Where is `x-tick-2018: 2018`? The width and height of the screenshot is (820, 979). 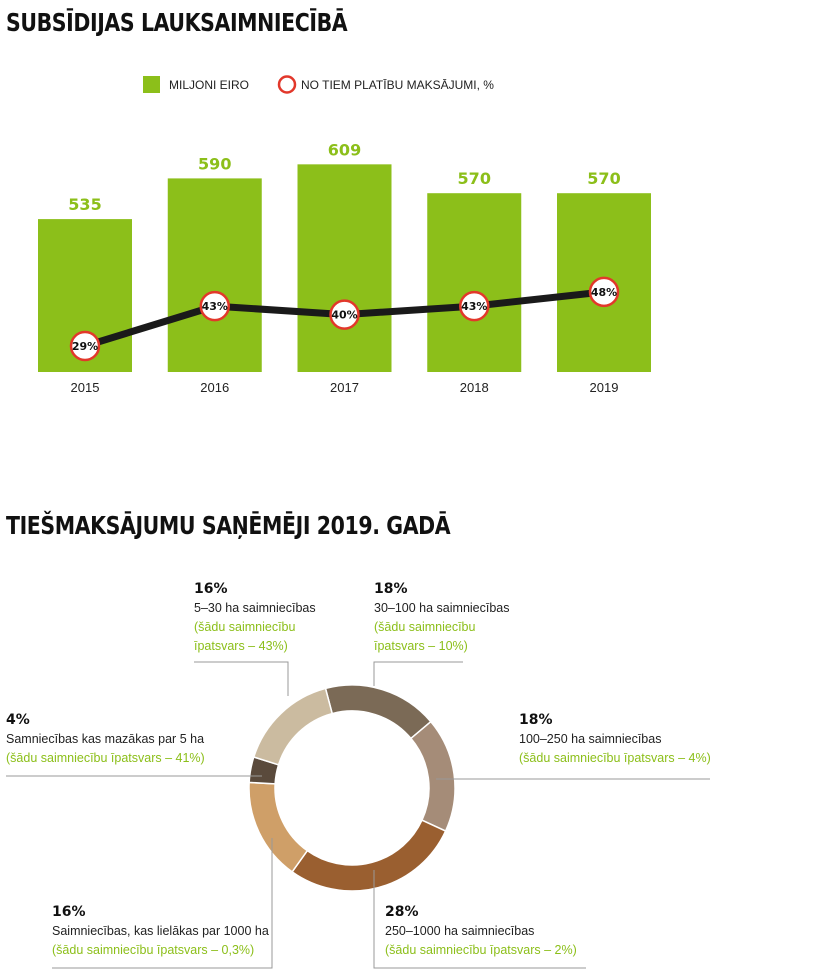 x-tick-2018: 2018 is located at coordinates (474, 387).